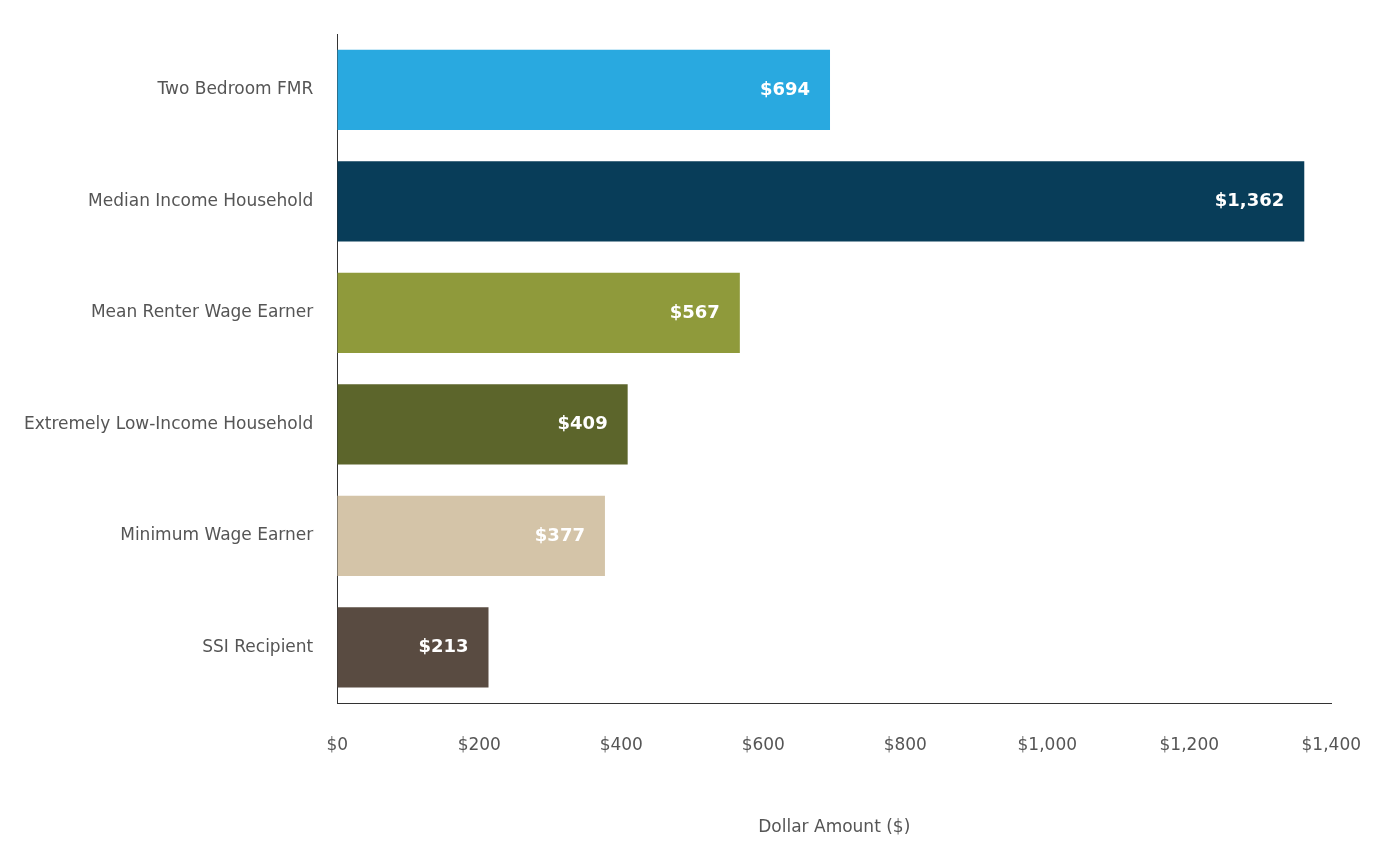  Describe the element at coordinates (479, 743) in the screenshot. I see `x-tick-label: $200` at that location.